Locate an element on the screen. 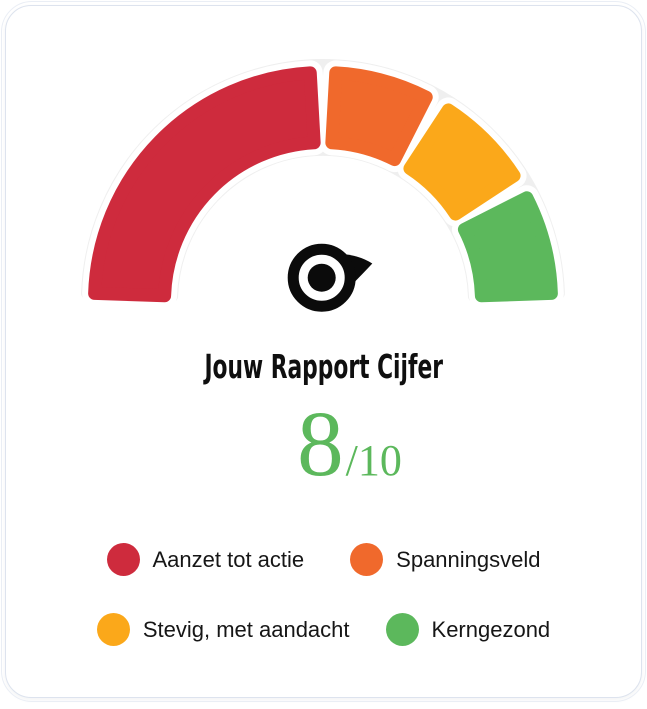 Image resolution: width=647 pixels, height=709 pixels. legend-label: Aanzet tot actie is located at coordinates (228, 559).